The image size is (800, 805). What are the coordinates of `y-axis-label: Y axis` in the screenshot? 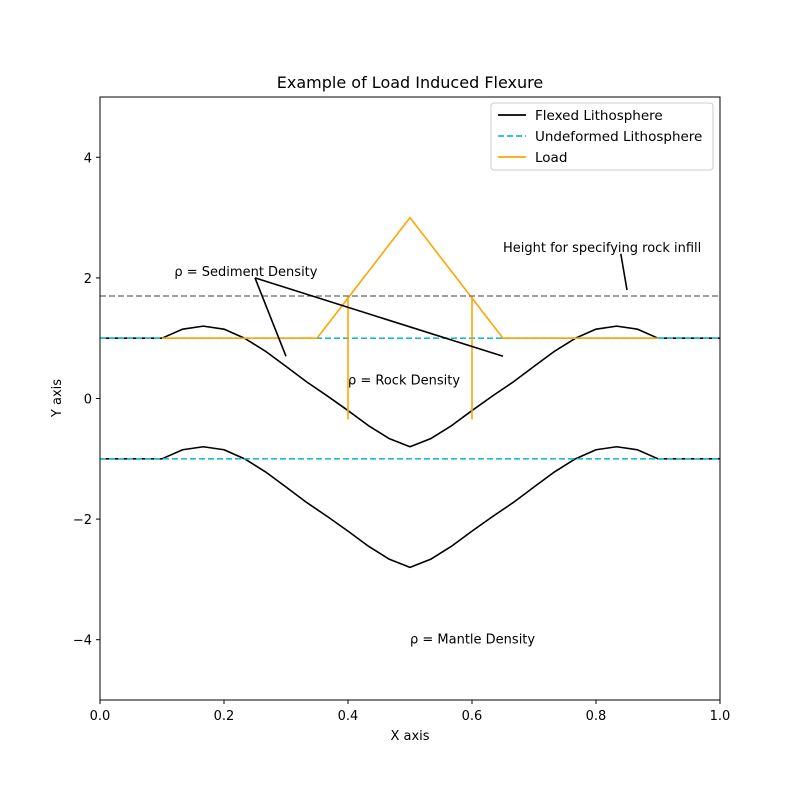 It's located at (57, 398).